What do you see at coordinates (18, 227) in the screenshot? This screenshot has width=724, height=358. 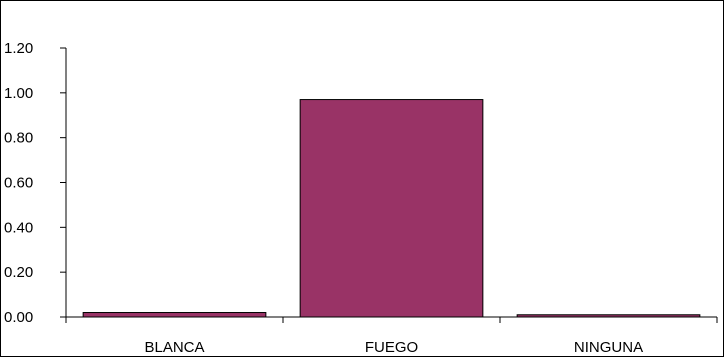 I see `y-tick-label: 0.40` at bounding box center [18, 227].